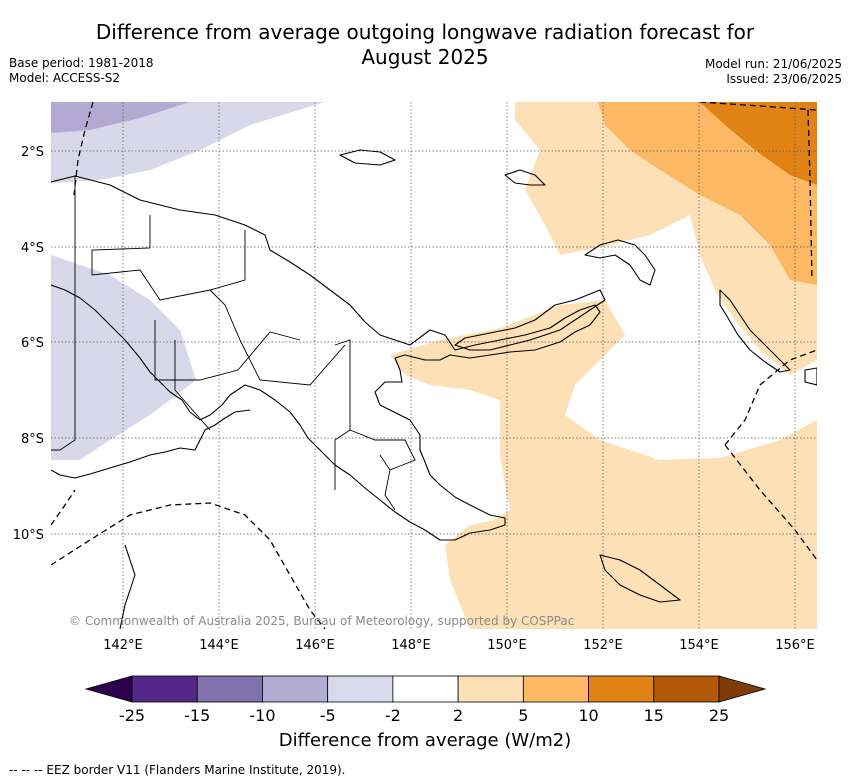 The width and height of the screenshot is (850, 781). Describe the element at coordinates (425, 740) in the screenshot. I see `colorbar-title: Difference from average (W/m2)` at that location.